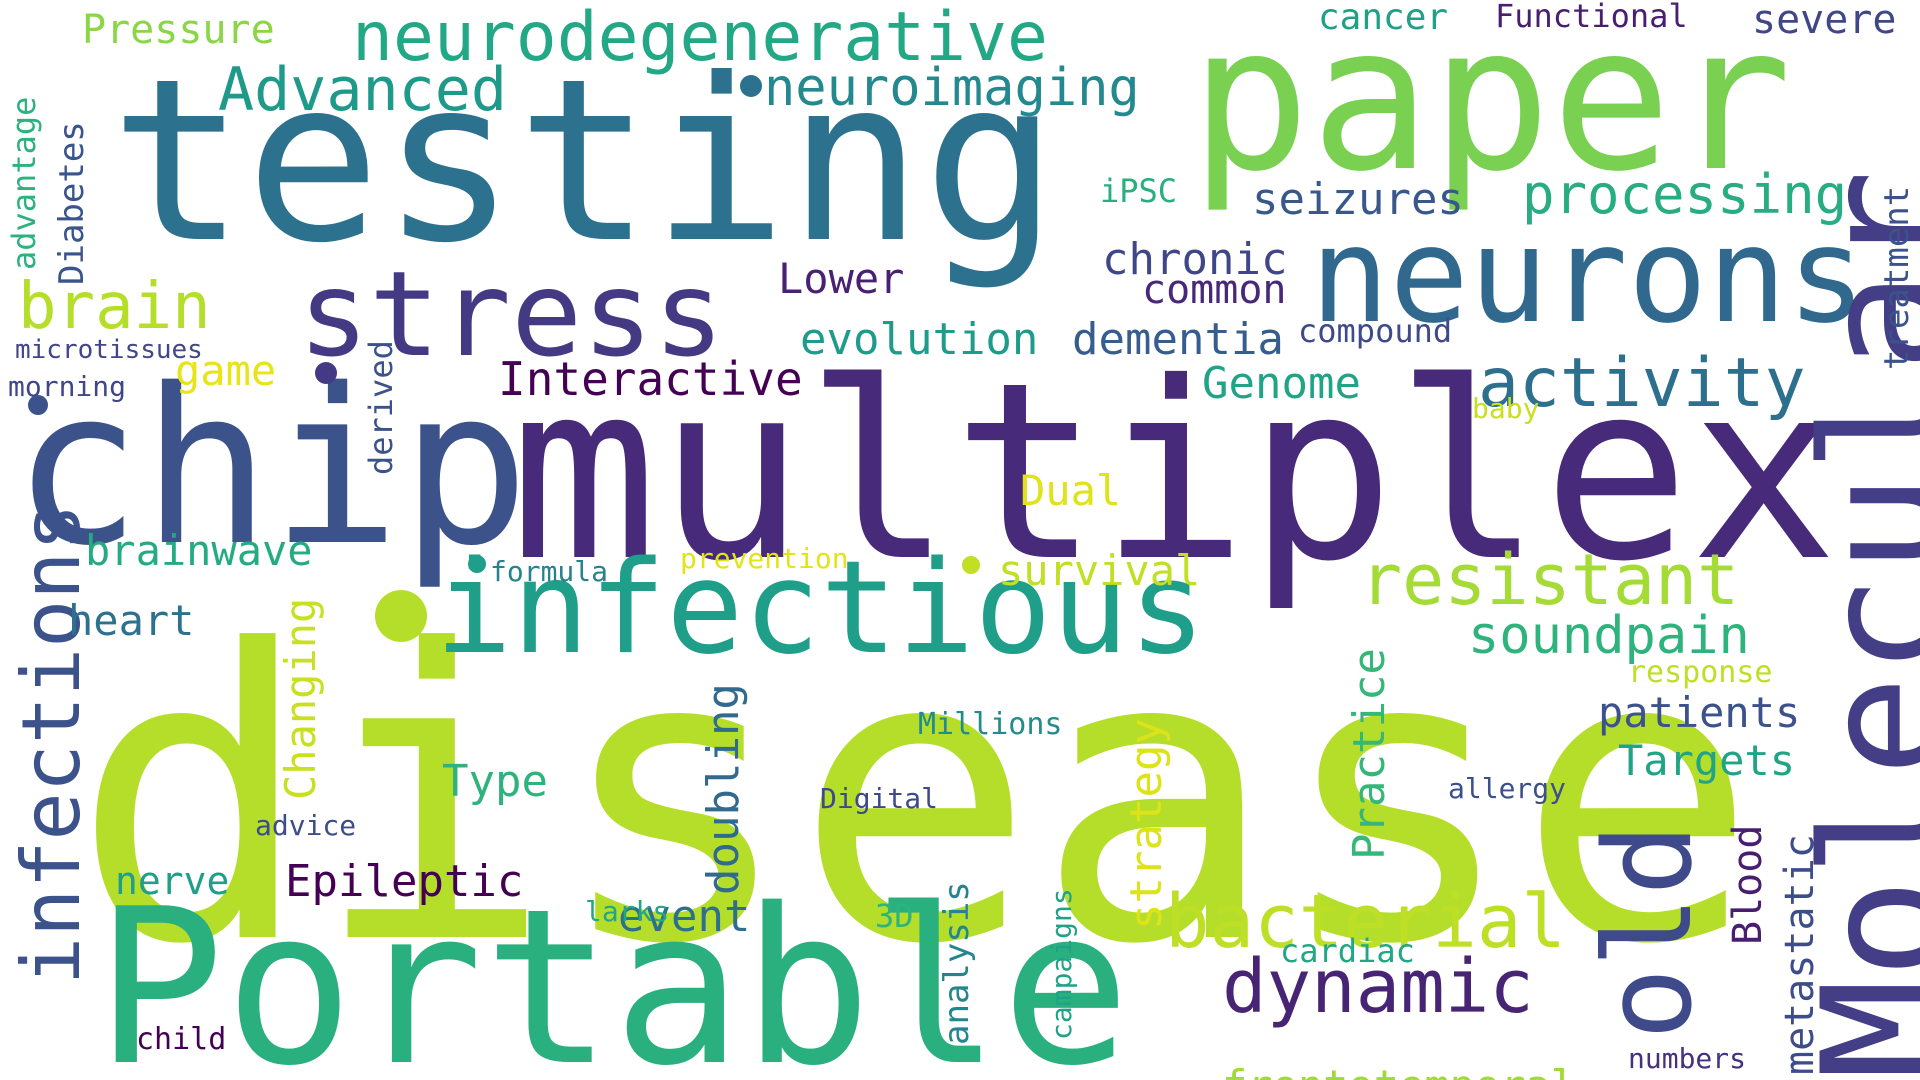 The image size is (1920, 1080). I want to click on word-bacterial: bacterial, so click(1365, 922).